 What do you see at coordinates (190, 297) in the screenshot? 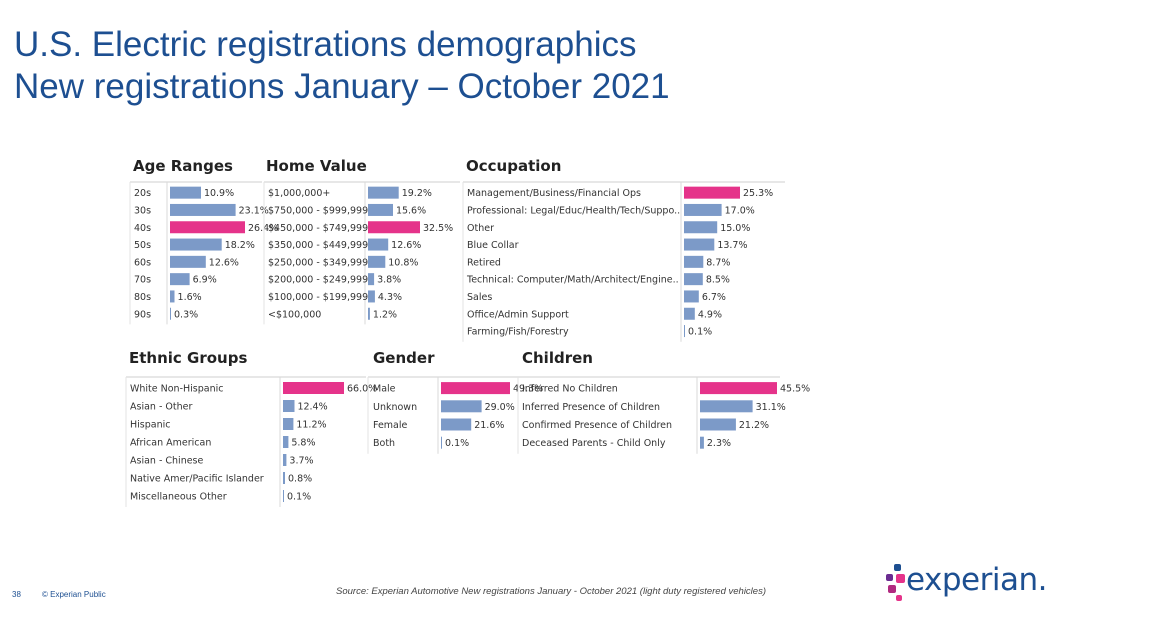
I see `value-label: 1.6%` at bounding box center [190, 297].